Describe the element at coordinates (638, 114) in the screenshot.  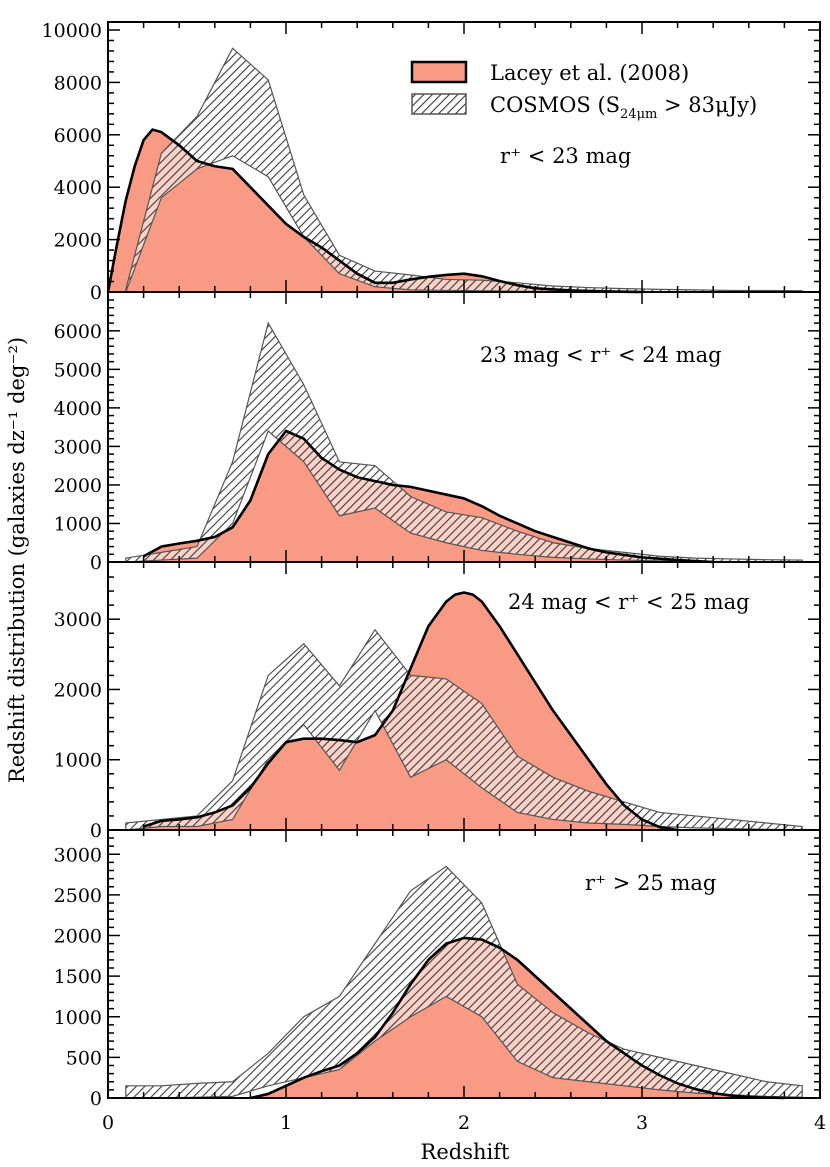
I see `legend-observed-sub: 24μm` at that location.